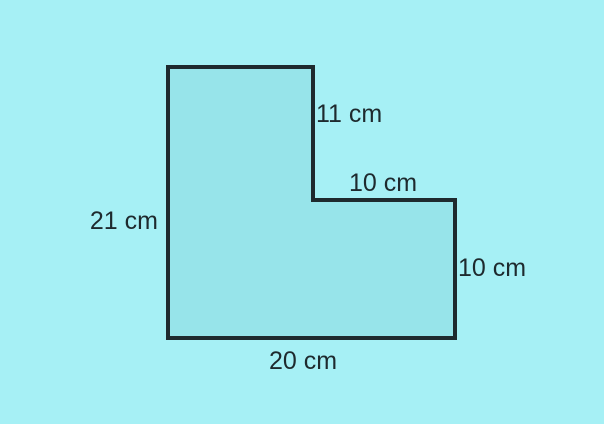 Image resolution: width=604 pixels, height=424 pixels. Describe the element at coordinates (349, 114) in the screenshot. I see `top-right-vertical-label: 11 cm` at that location.